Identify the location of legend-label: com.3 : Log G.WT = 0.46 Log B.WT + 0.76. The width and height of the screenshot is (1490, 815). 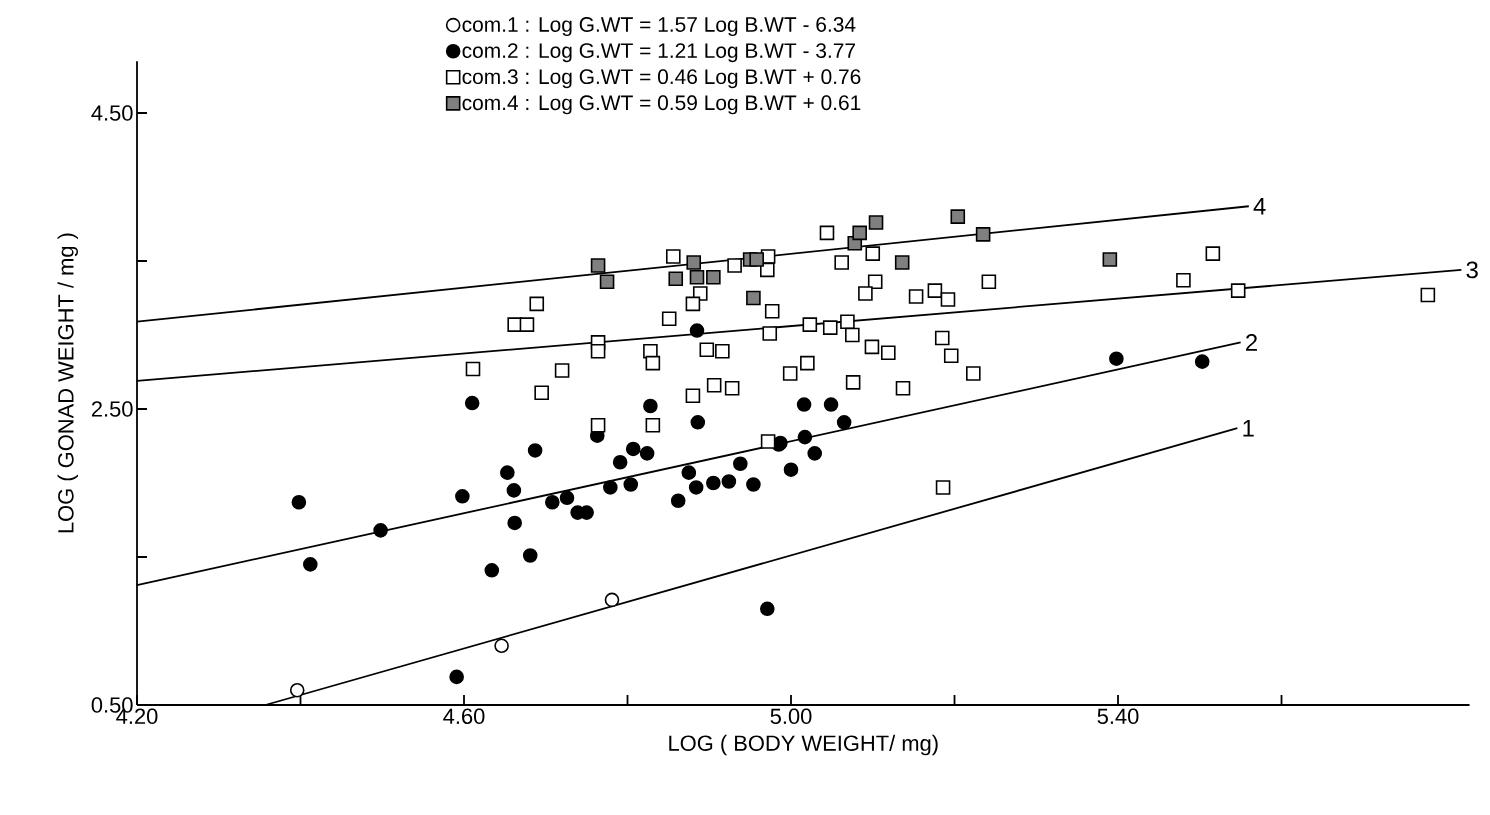
(661, 79).